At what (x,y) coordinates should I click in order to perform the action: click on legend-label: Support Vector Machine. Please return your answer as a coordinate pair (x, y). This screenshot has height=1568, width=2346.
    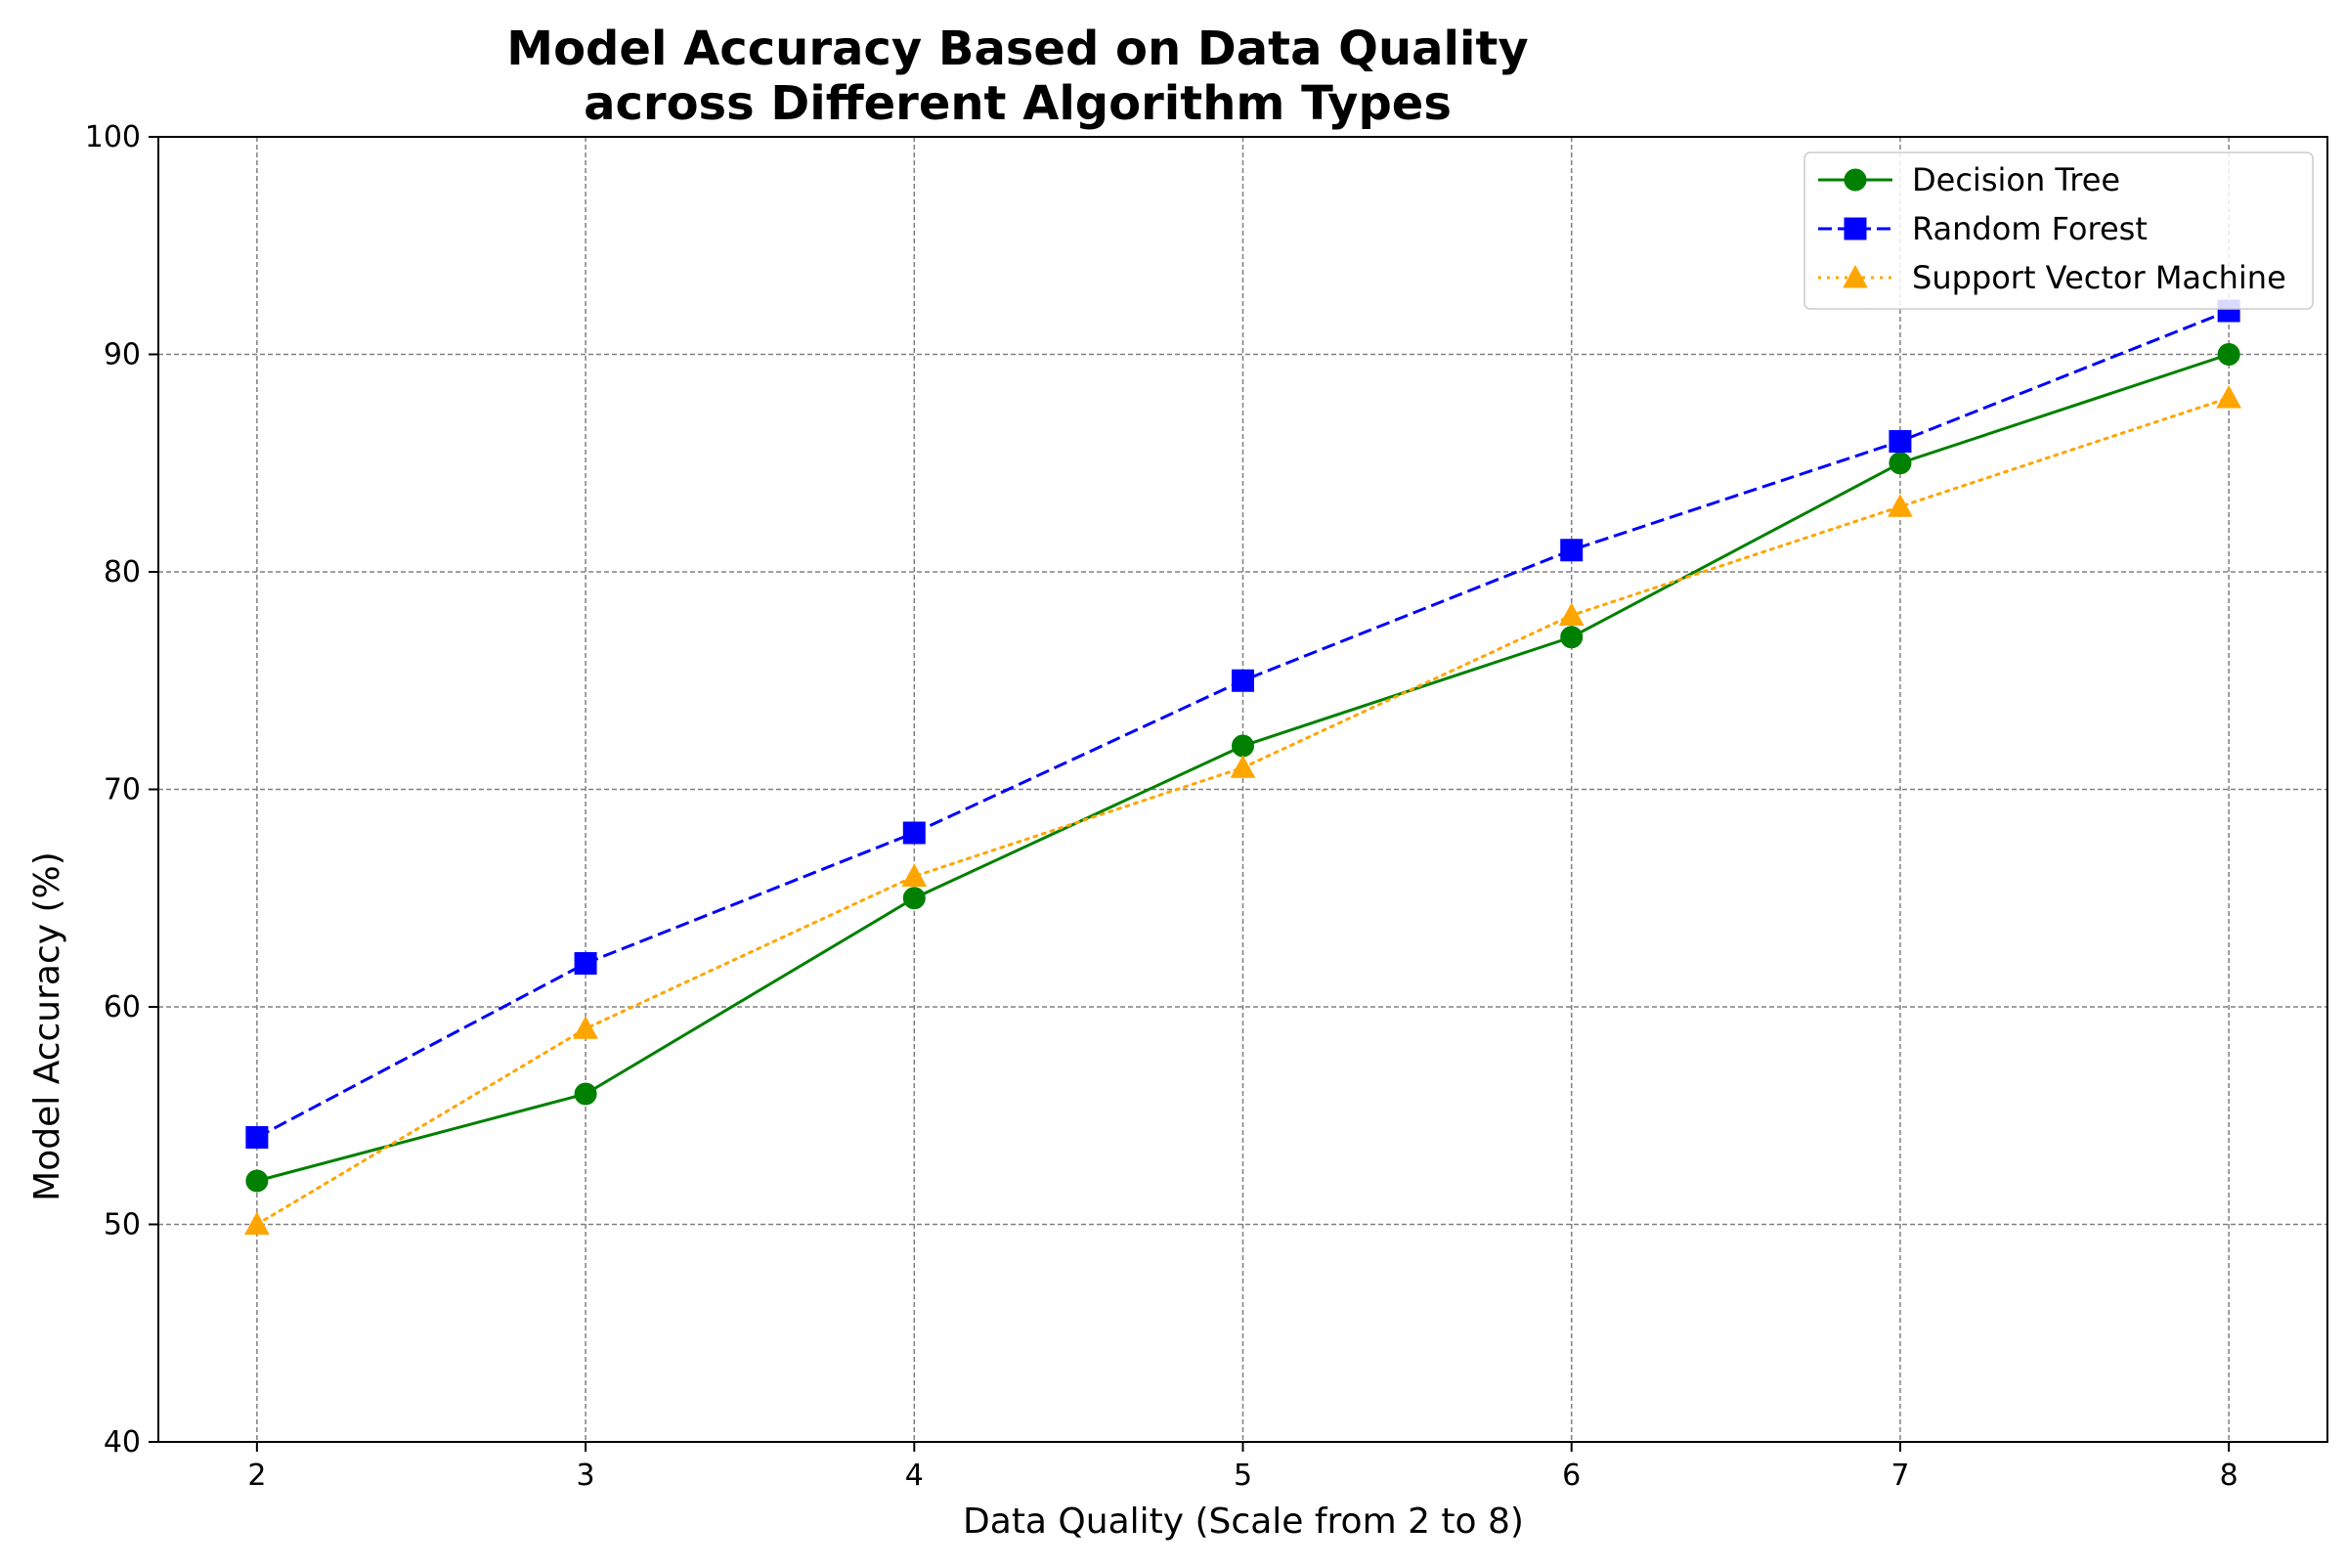
    Looking at the image, I should click on (2099, 277).